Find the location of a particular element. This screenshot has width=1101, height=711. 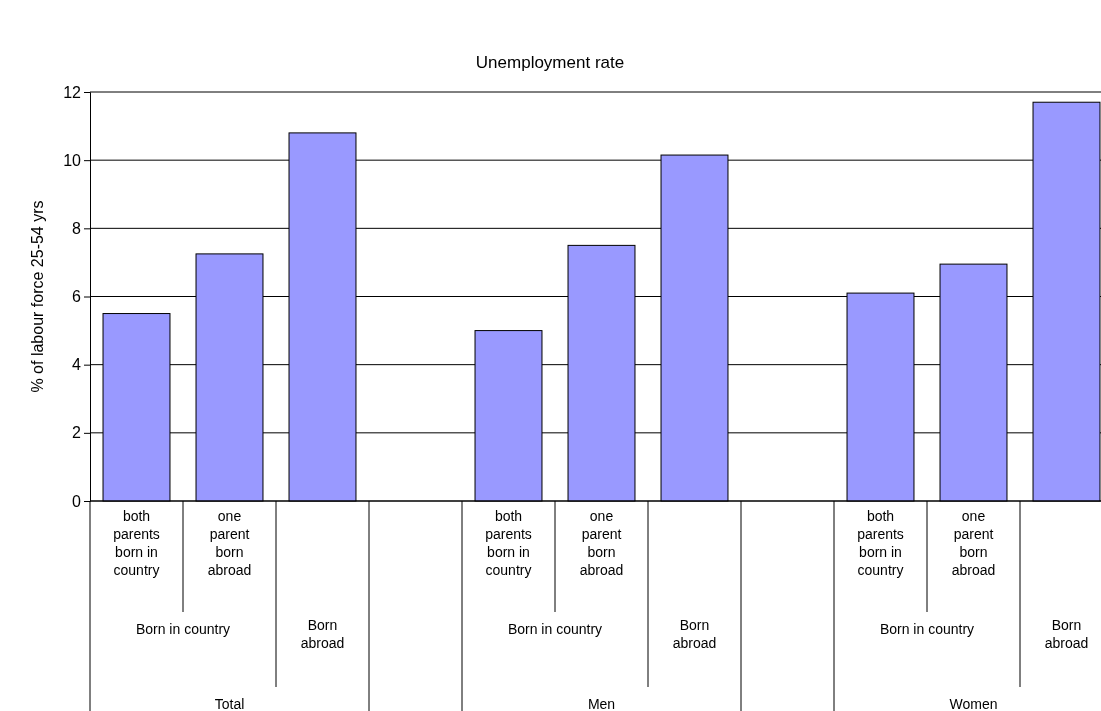

y-tick-label: 4 is located at coordinates (77, 365).